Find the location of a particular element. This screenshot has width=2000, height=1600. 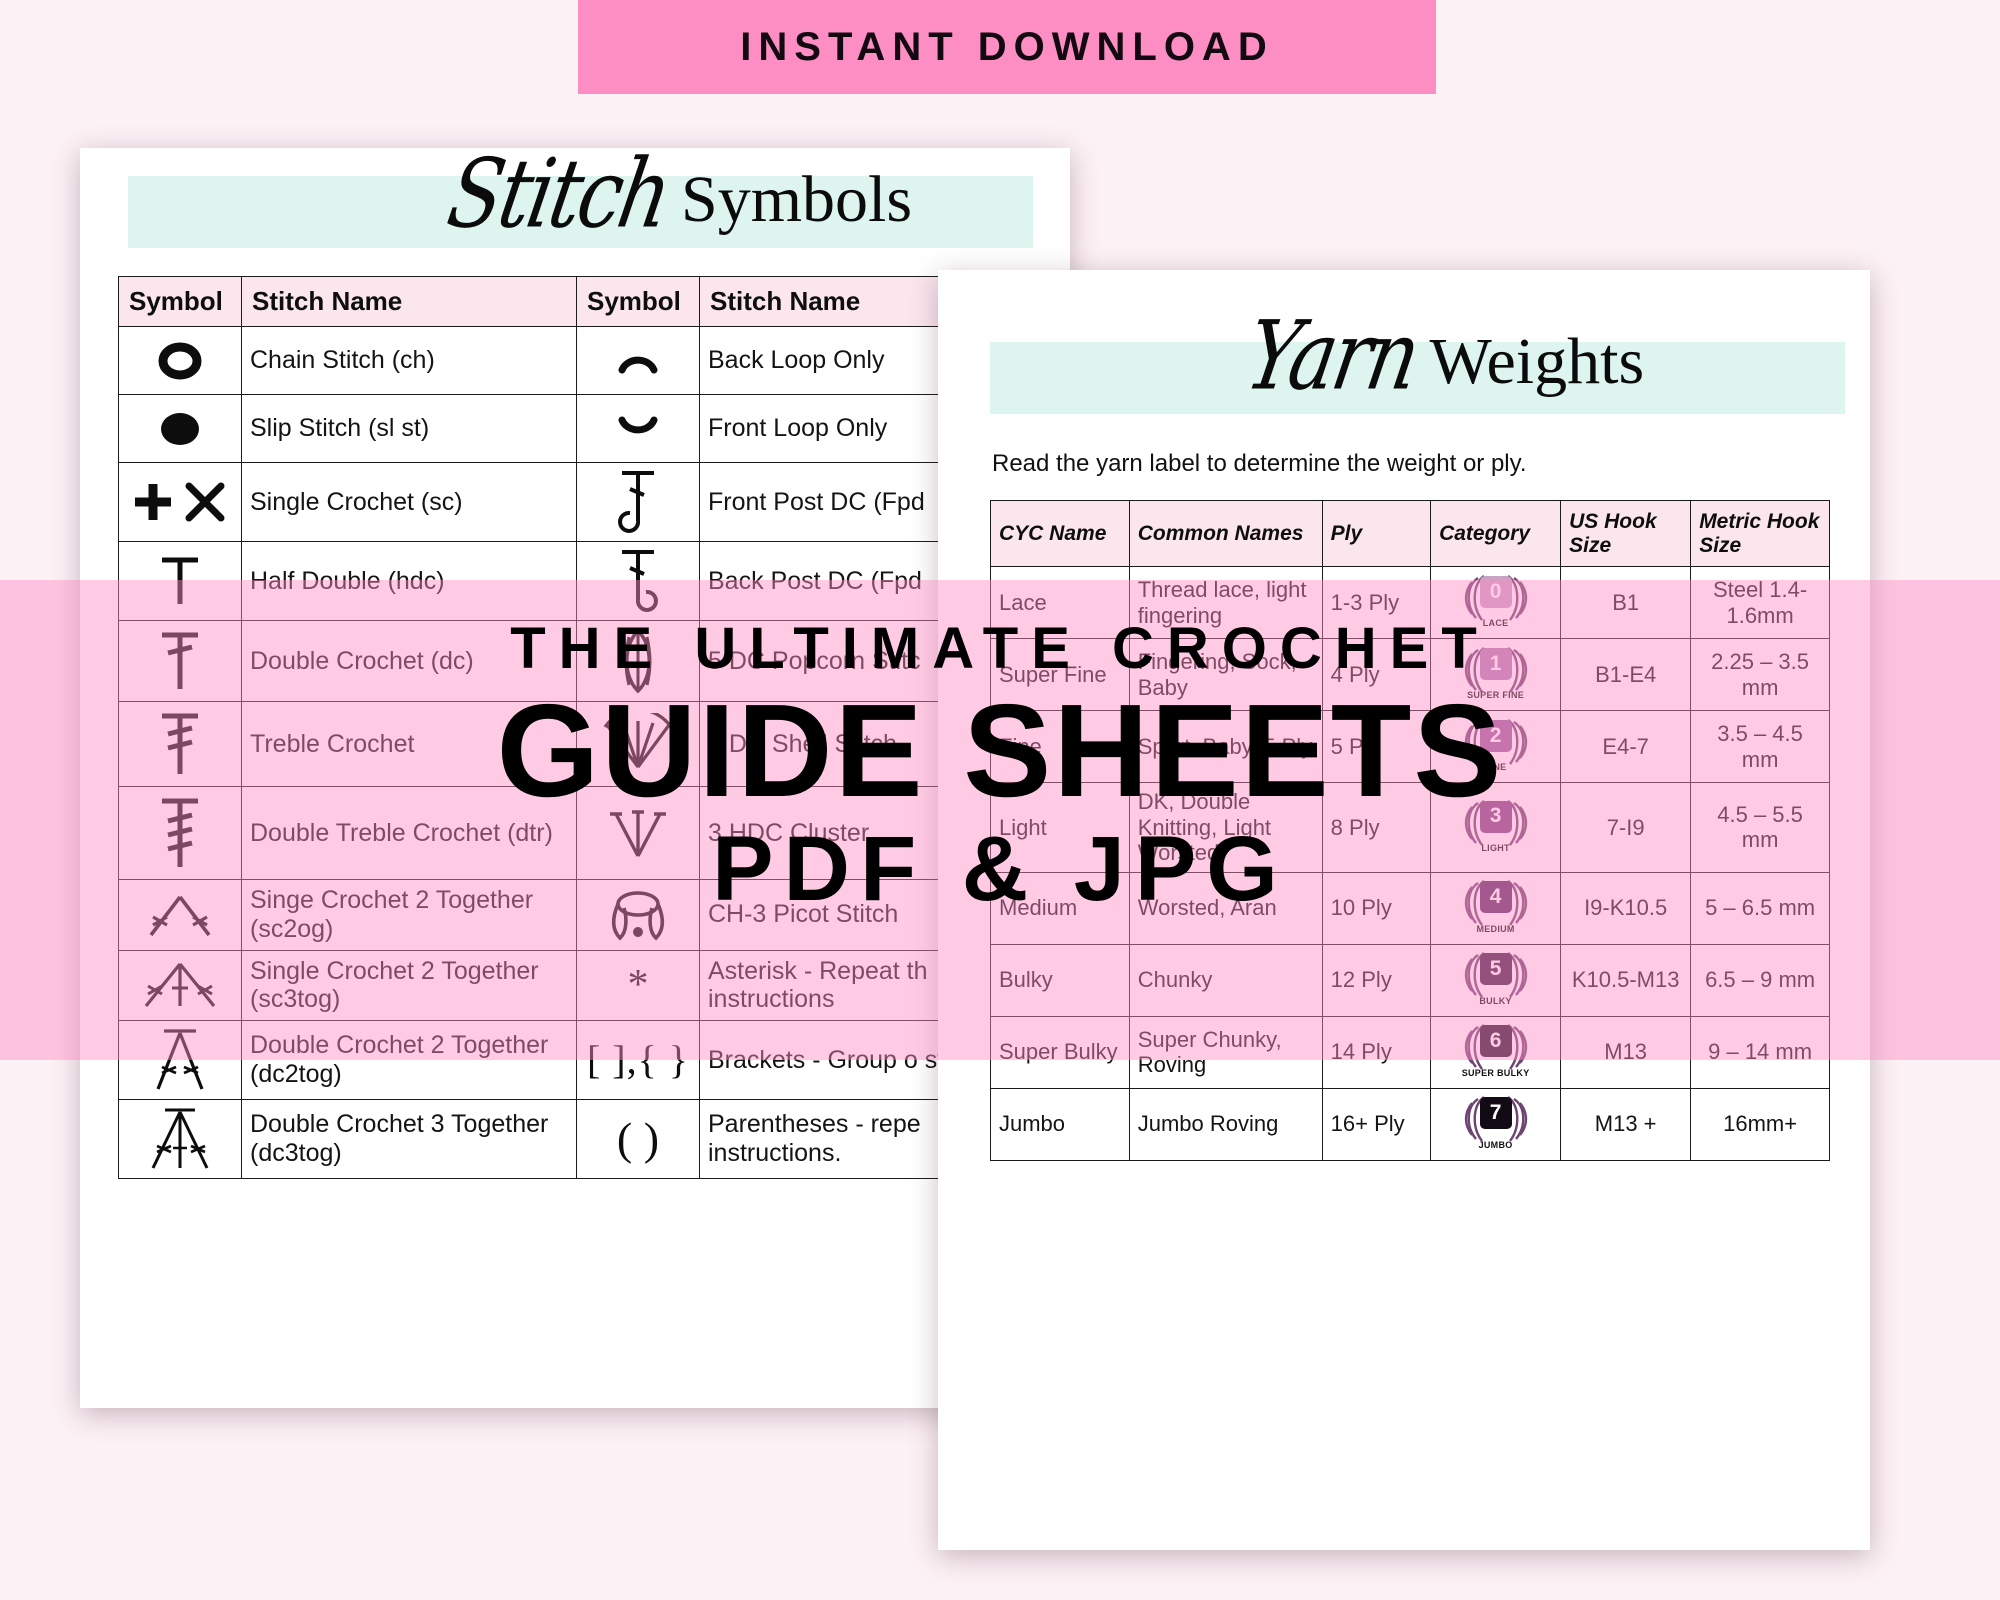

yarn-metric-hook-cell: 4.5 – 5.5 mm is located at coordinates (1760, 827).